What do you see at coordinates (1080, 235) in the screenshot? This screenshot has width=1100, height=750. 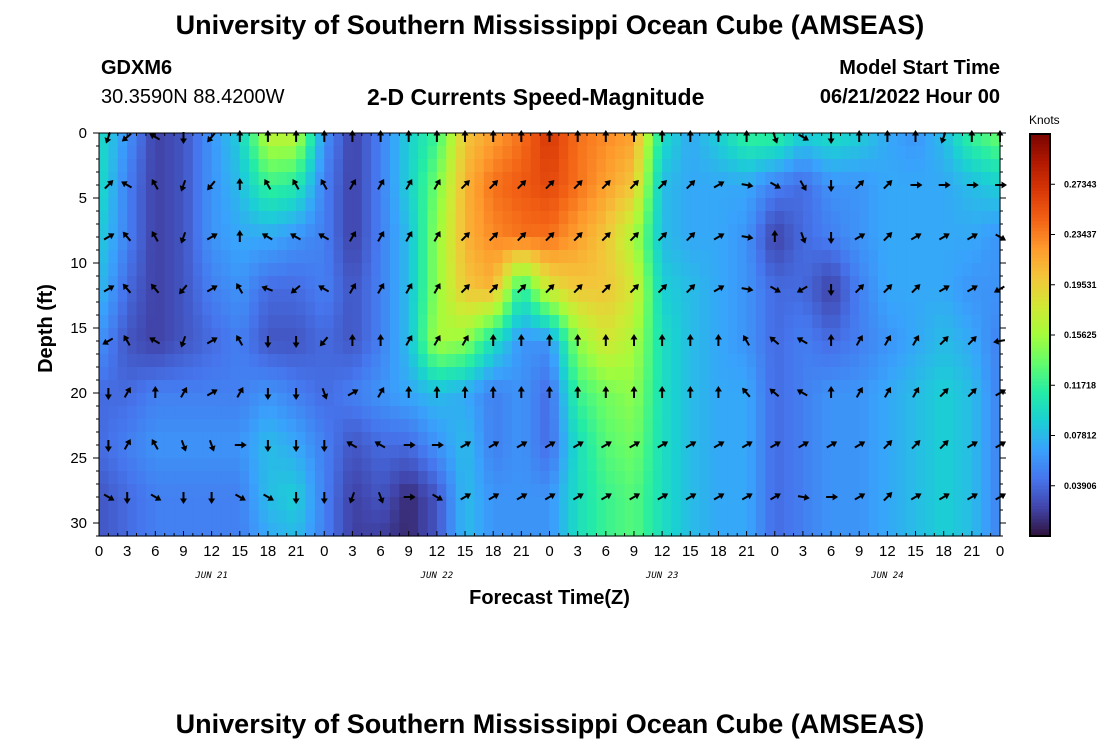 I see `colorbar-label: 0.23437` at bounding box center [1080, 235].